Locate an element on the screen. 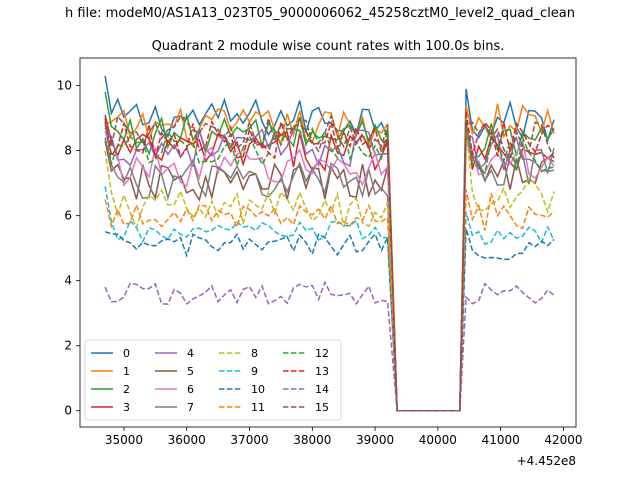 The image size is (640, 485). legend-label-3: 3 is located at coordinates (126, 407).